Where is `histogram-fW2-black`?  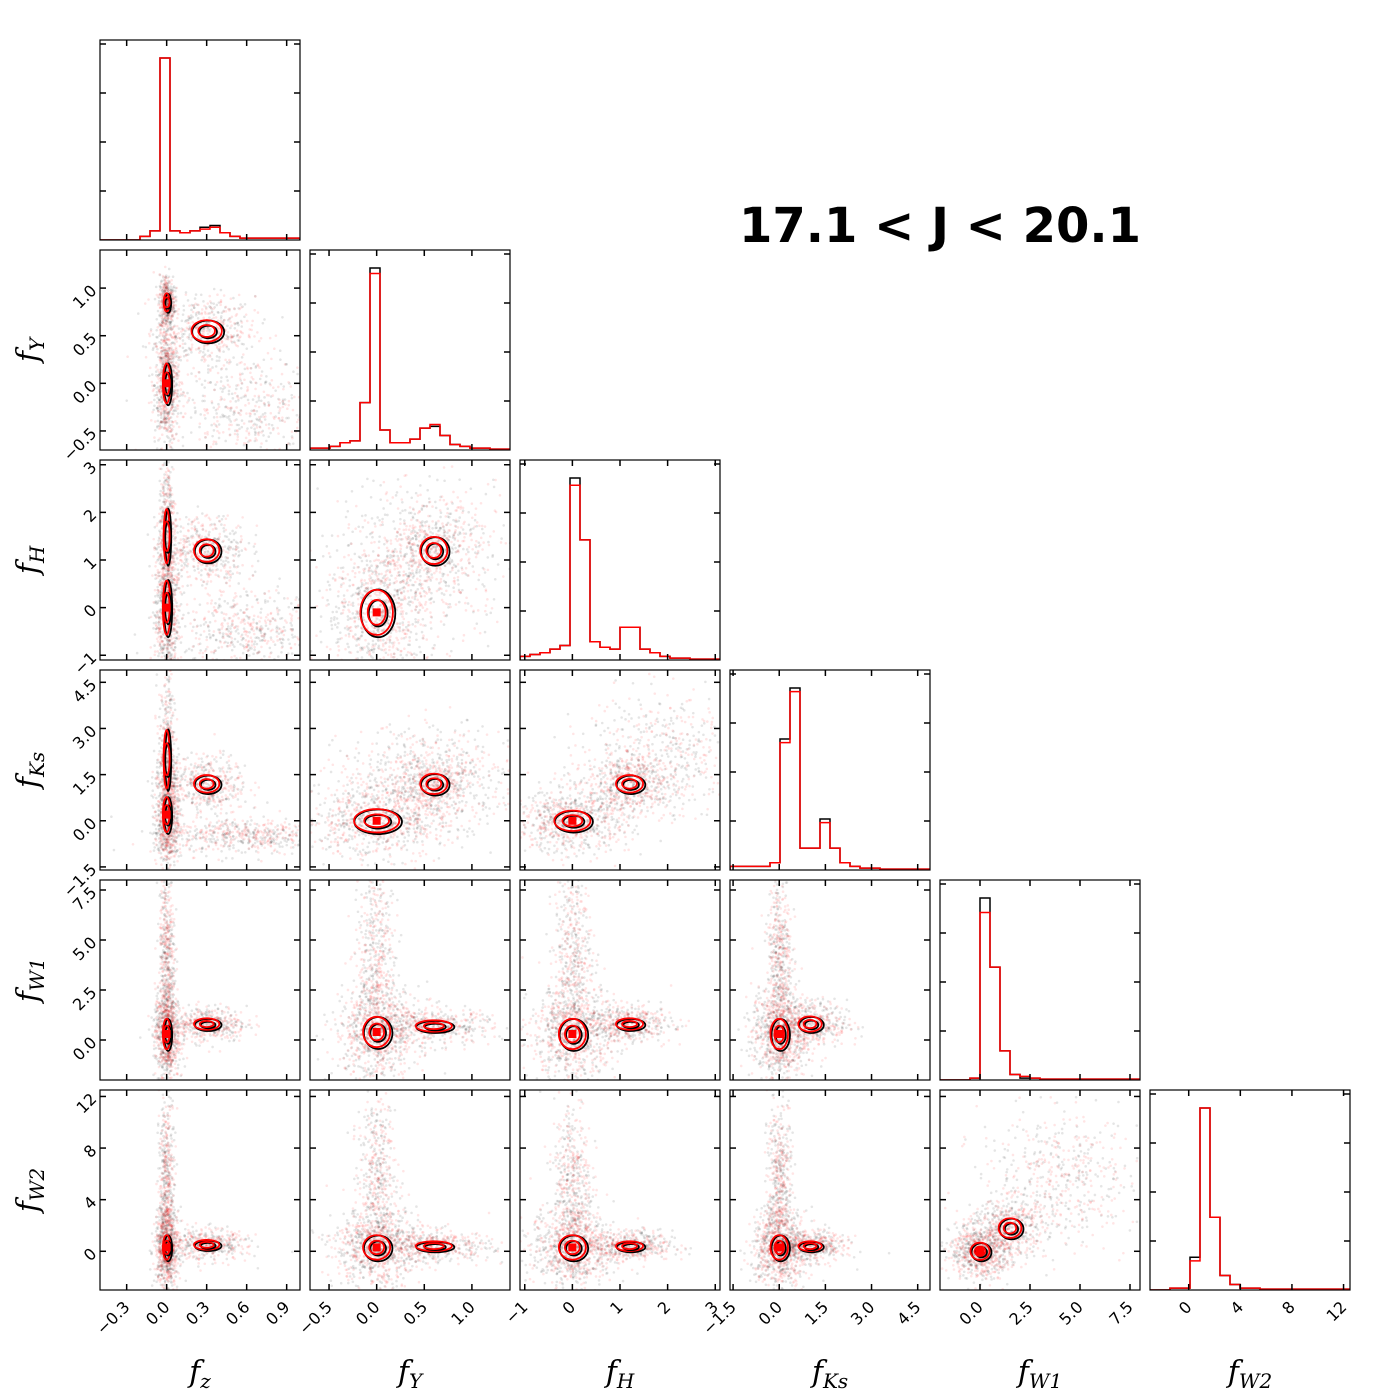 histogram-fW2-black is located at coordinates (1250, 1198).